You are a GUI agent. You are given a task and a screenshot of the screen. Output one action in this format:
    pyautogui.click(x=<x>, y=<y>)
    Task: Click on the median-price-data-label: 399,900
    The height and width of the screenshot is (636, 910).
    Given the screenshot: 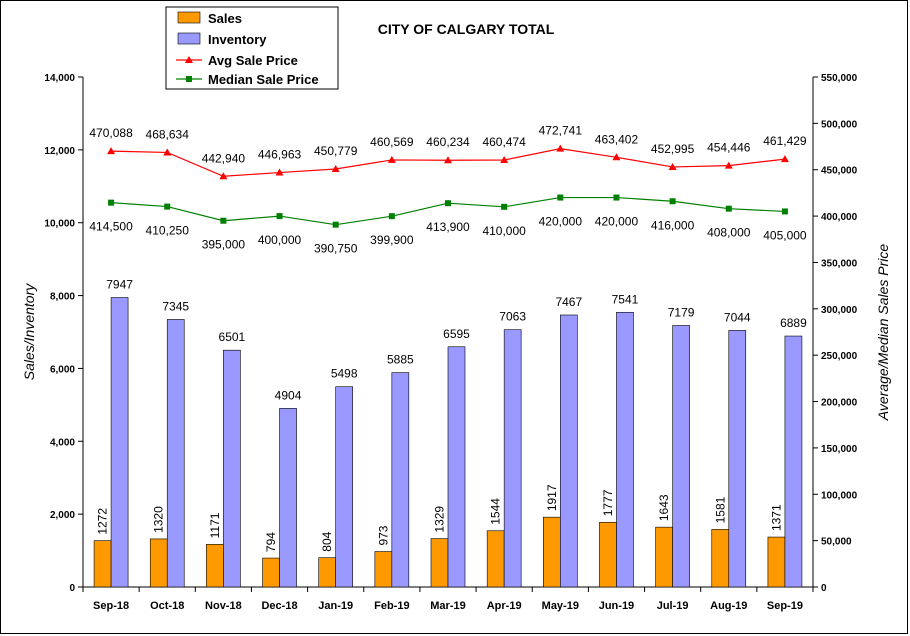 What is the action you would take?
    pyautogui.click(x=392, y=240)
    